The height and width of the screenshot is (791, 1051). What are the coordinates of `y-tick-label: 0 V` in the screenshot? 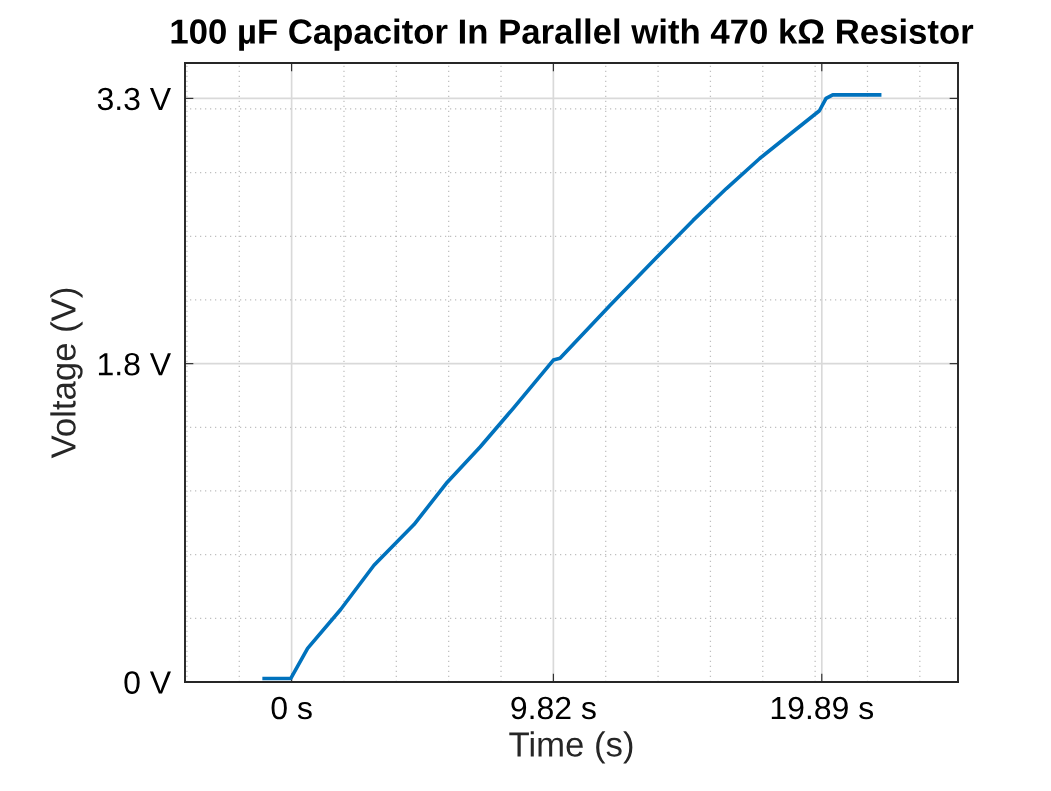 It's located at (147, 682).